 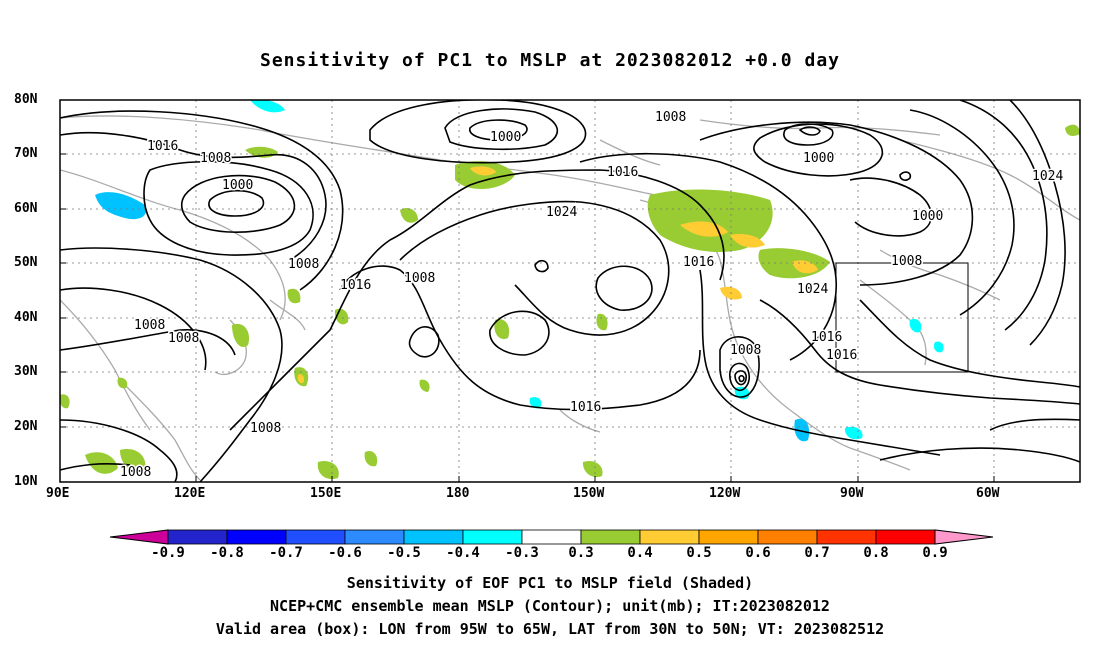 I want to click on lon-label-120e: 120E, so click(x=190, y=493).